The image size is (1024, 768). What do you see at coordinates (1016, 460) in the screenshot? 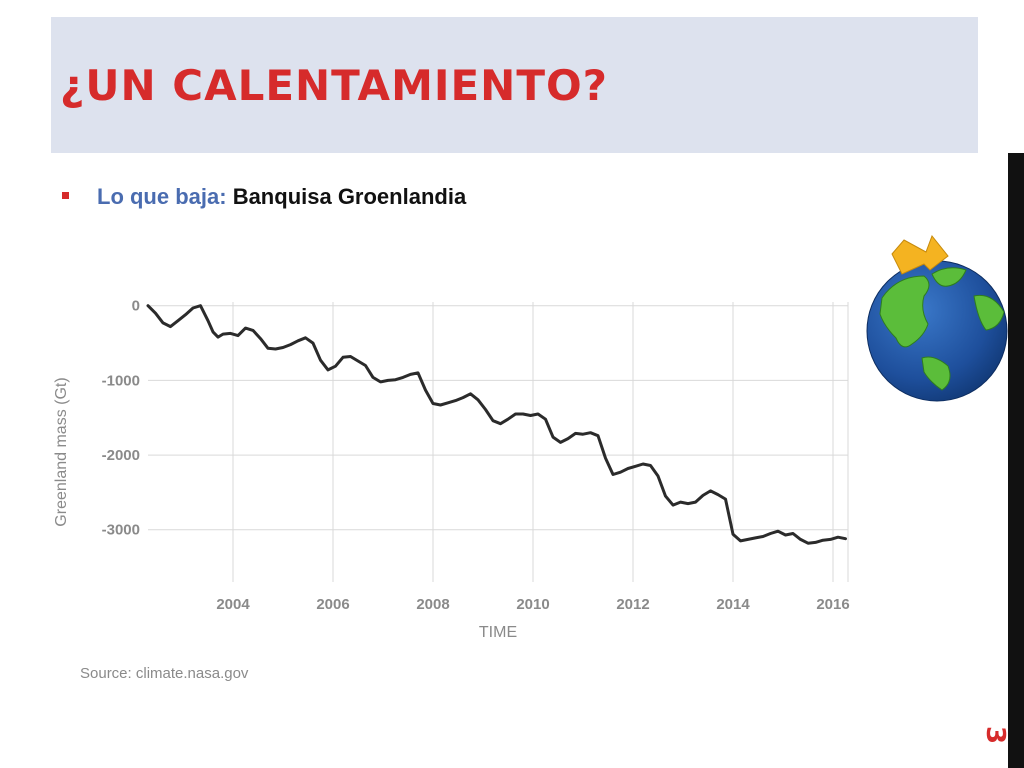
I see `right-edge-dark-bar` at bounding box center [1016, 460].